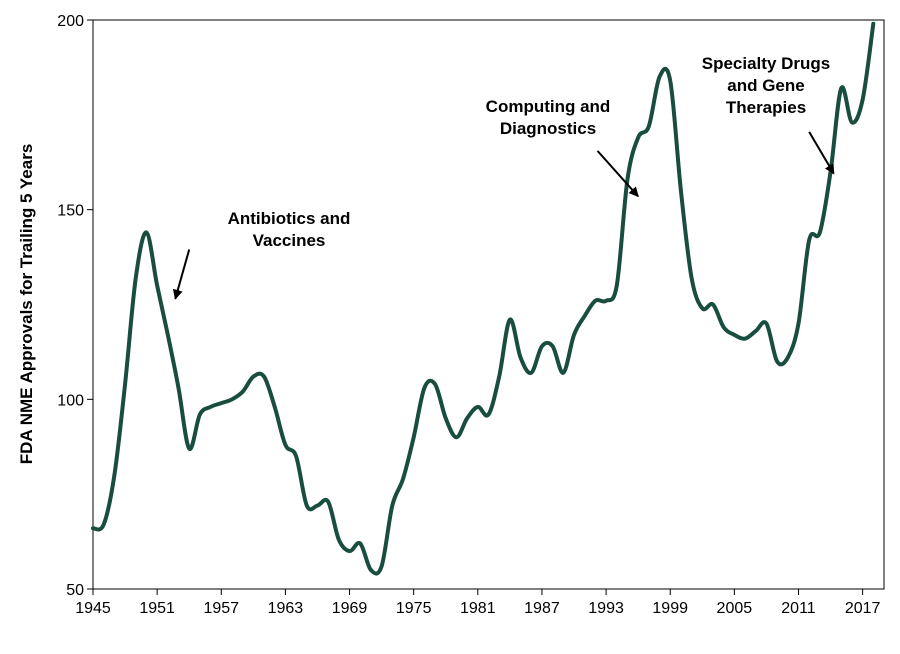 The image size is (900, 654). Describe the element at coordinates (414, 608) in the screenshot. I see `x-tick-label: 1975` at that location.